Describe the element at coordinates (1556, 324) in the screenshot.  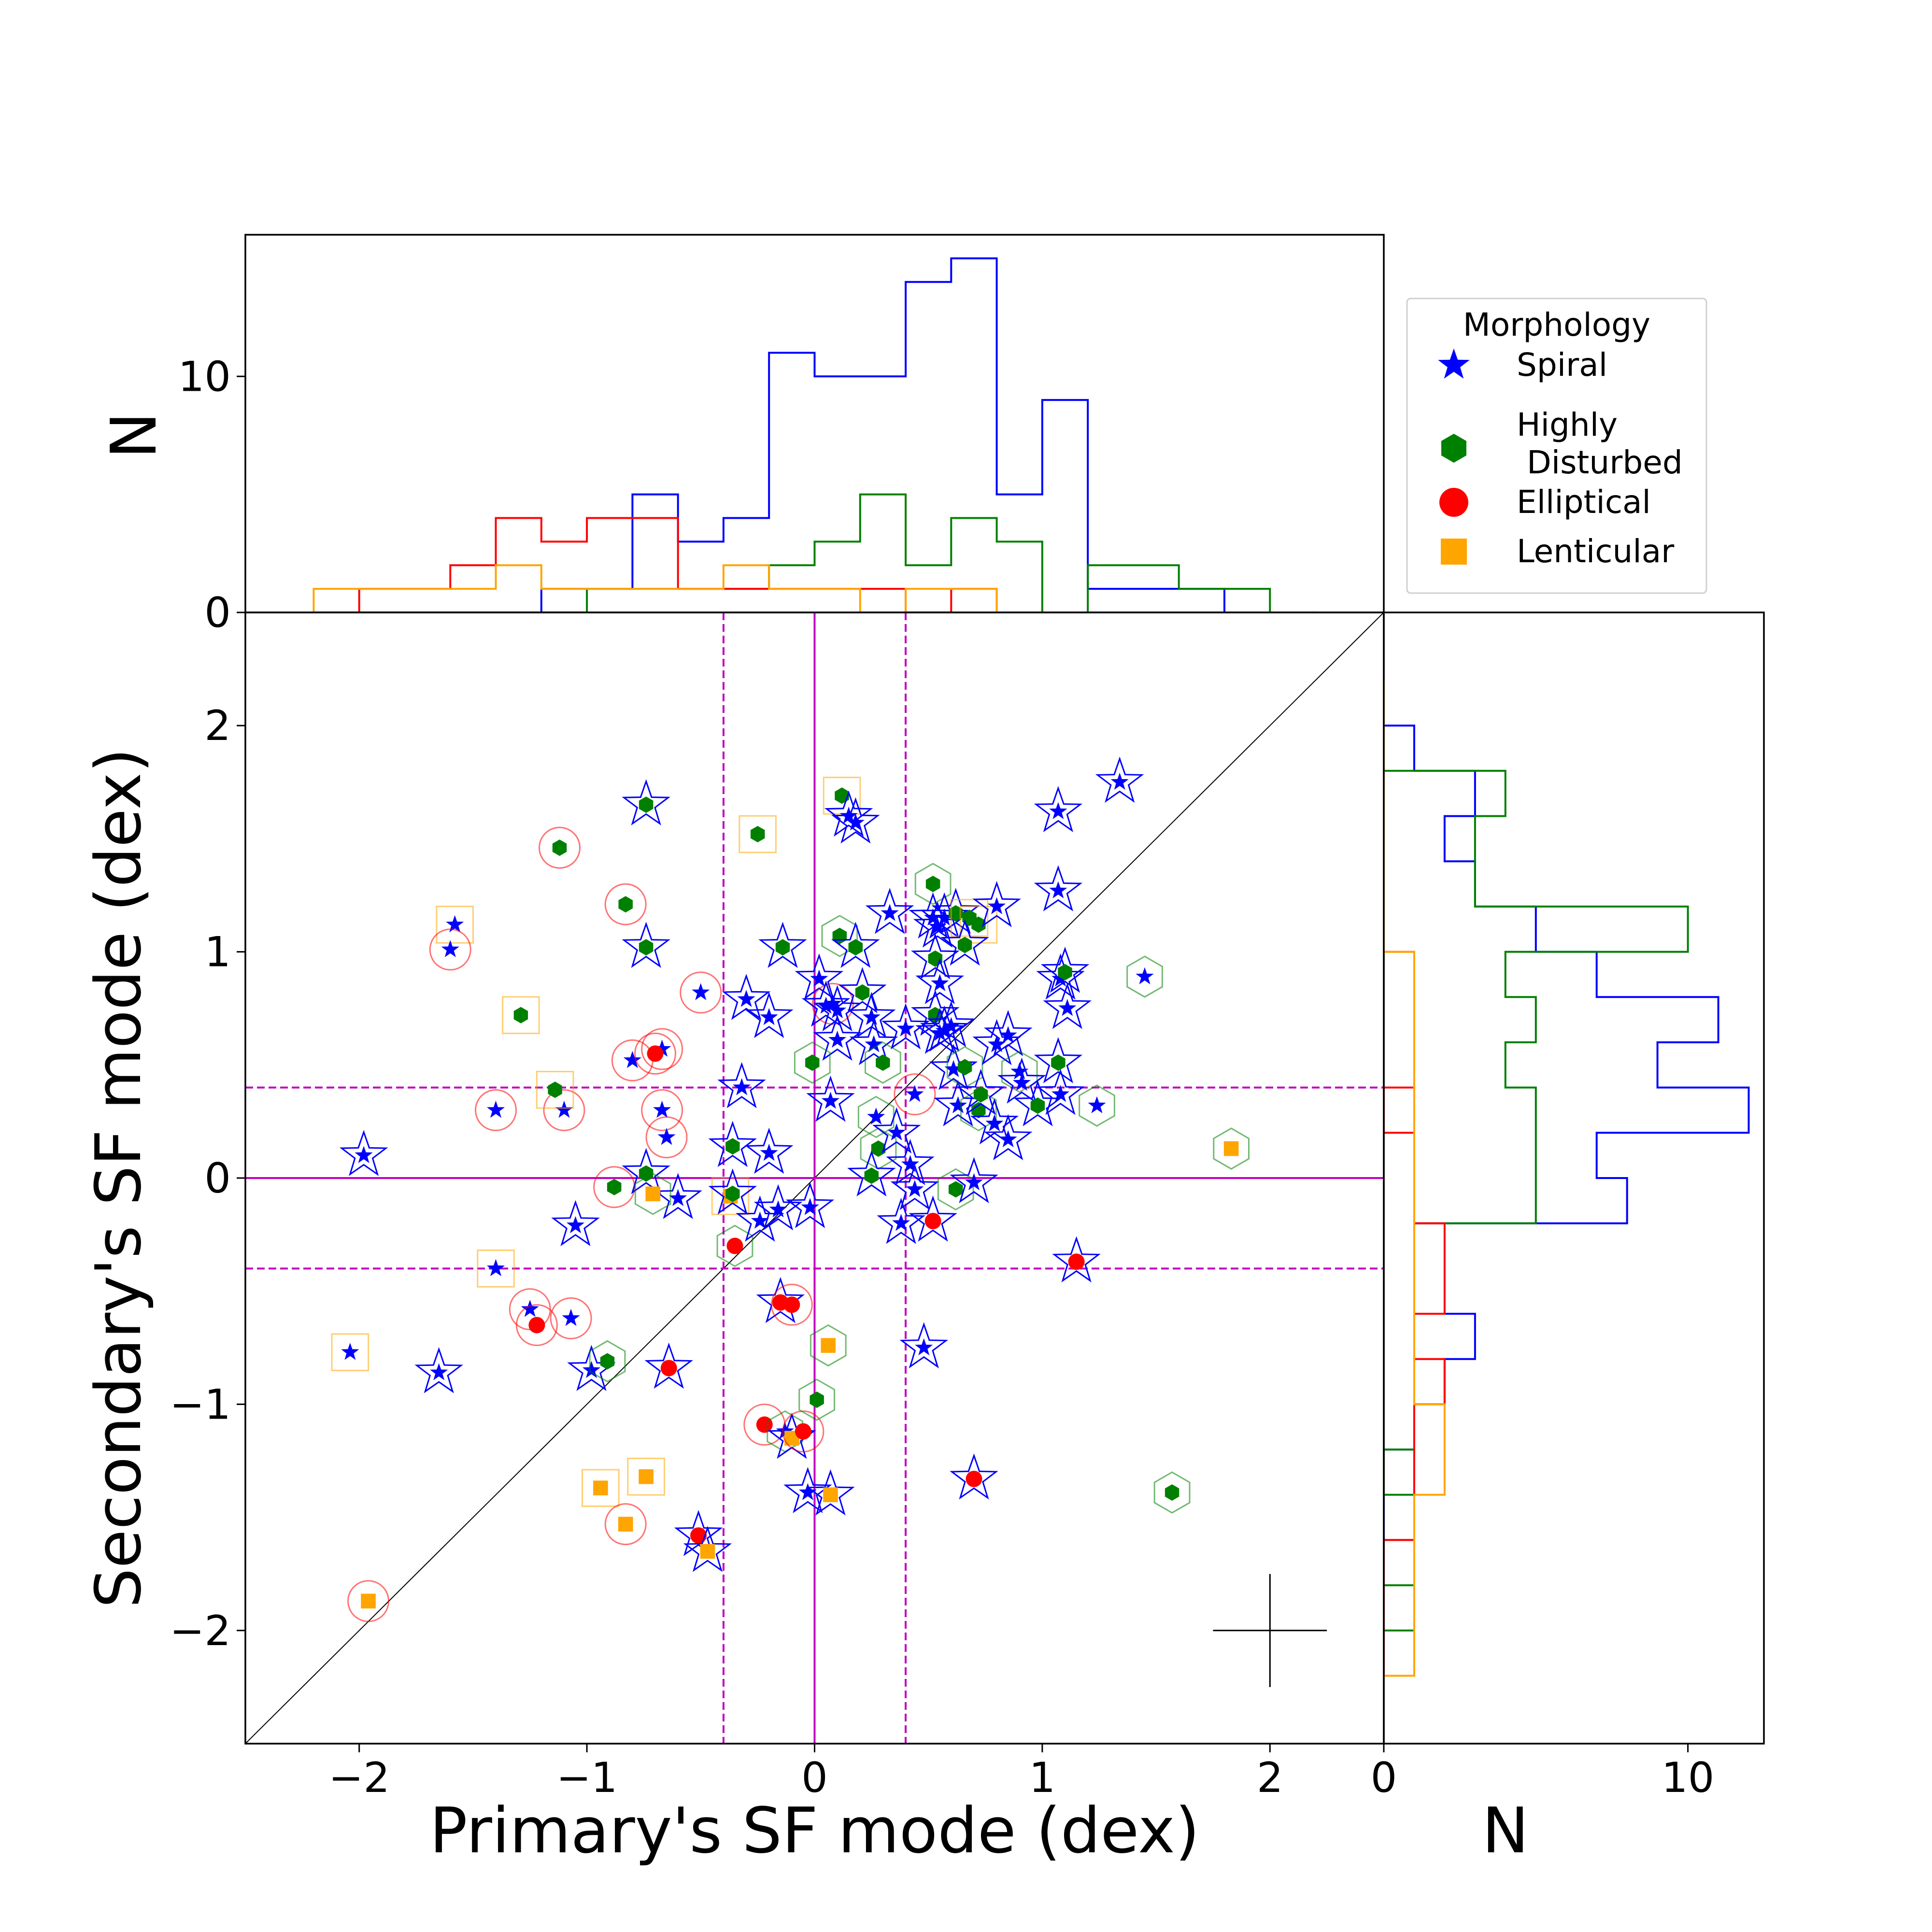
I see `legend-title: Morphology` at that location.